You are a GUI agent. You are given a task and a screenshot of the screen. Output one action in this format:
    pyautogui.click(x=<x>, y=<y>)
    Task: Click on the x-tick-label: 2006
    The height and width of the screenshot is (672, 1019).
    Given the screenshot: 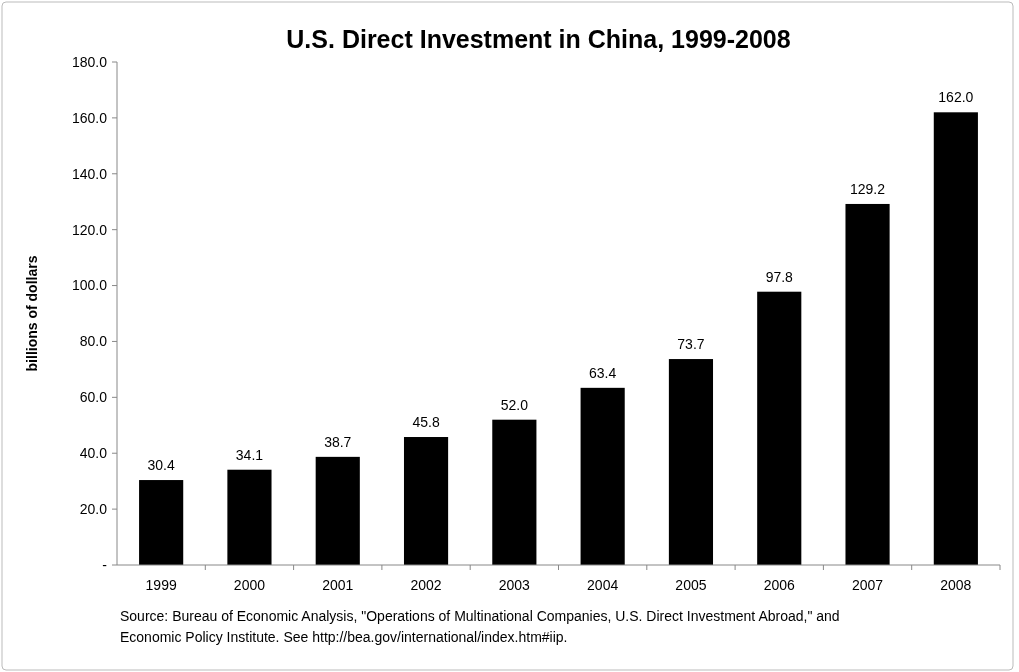 What is the action you would take?
    pyautogui.click(x=779, y=585)
    